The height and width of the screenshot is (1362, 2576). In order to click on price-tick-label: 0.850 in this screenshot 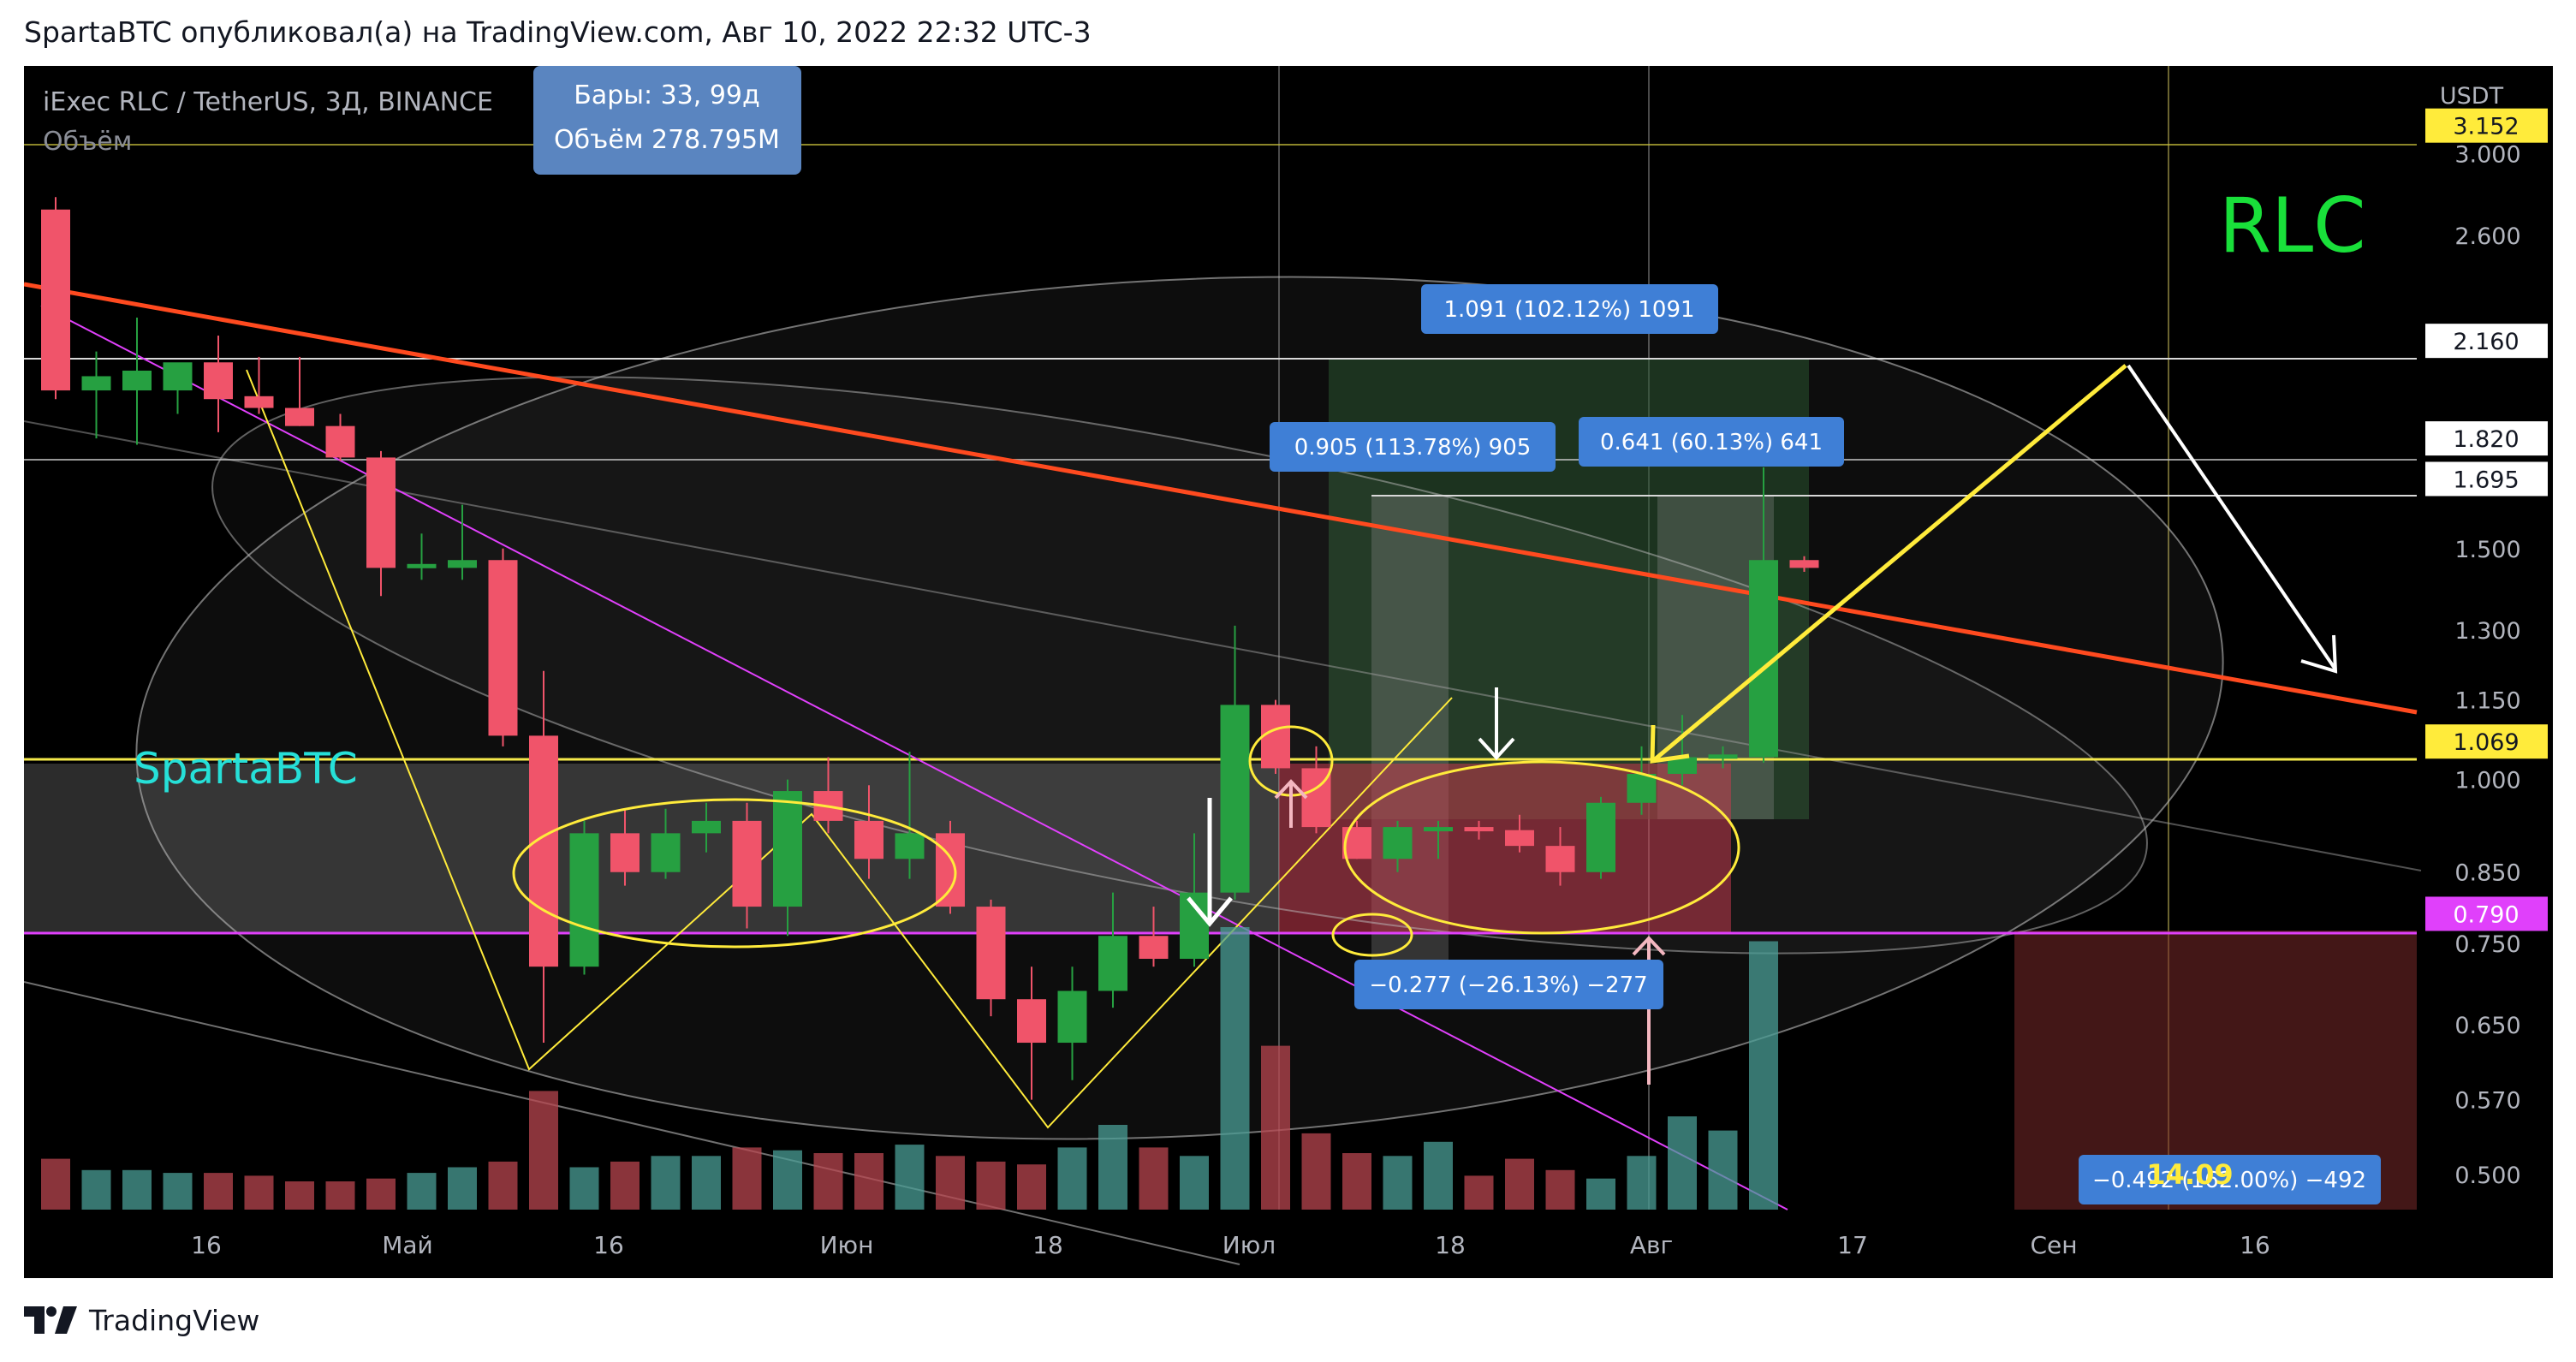, I will do `click(2487, 873)`.